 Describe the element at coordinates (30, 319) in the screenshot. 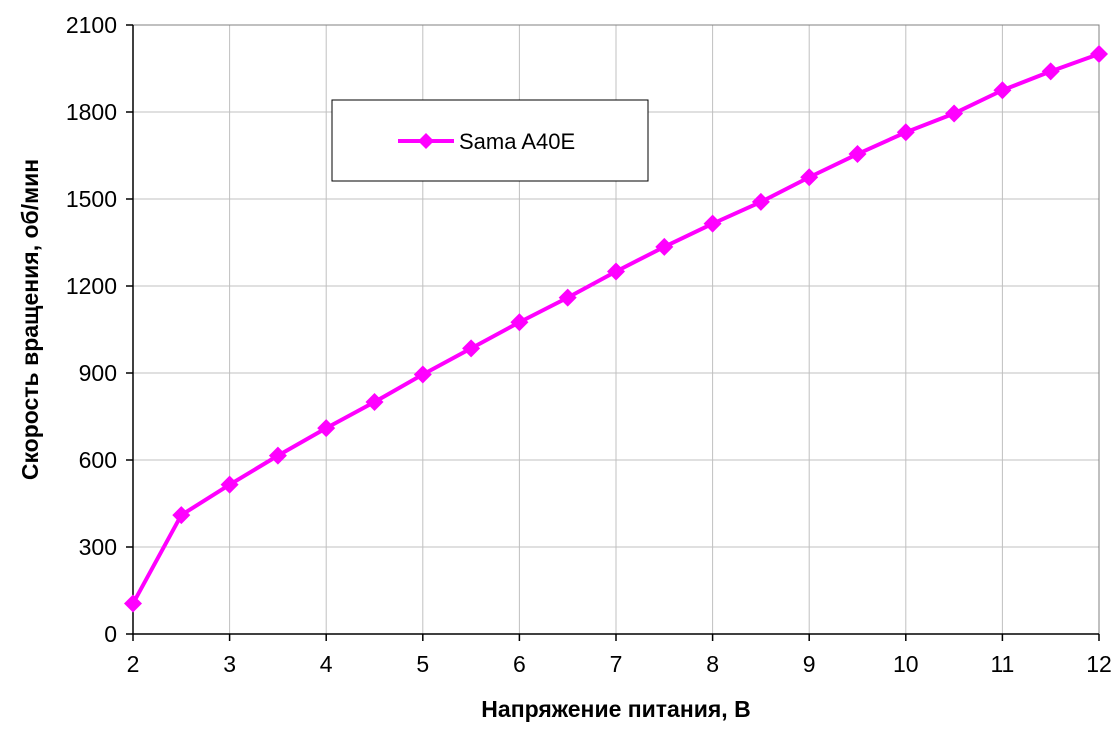

I see `y-axis-title: Скорость вращения, об/мин` at that location.